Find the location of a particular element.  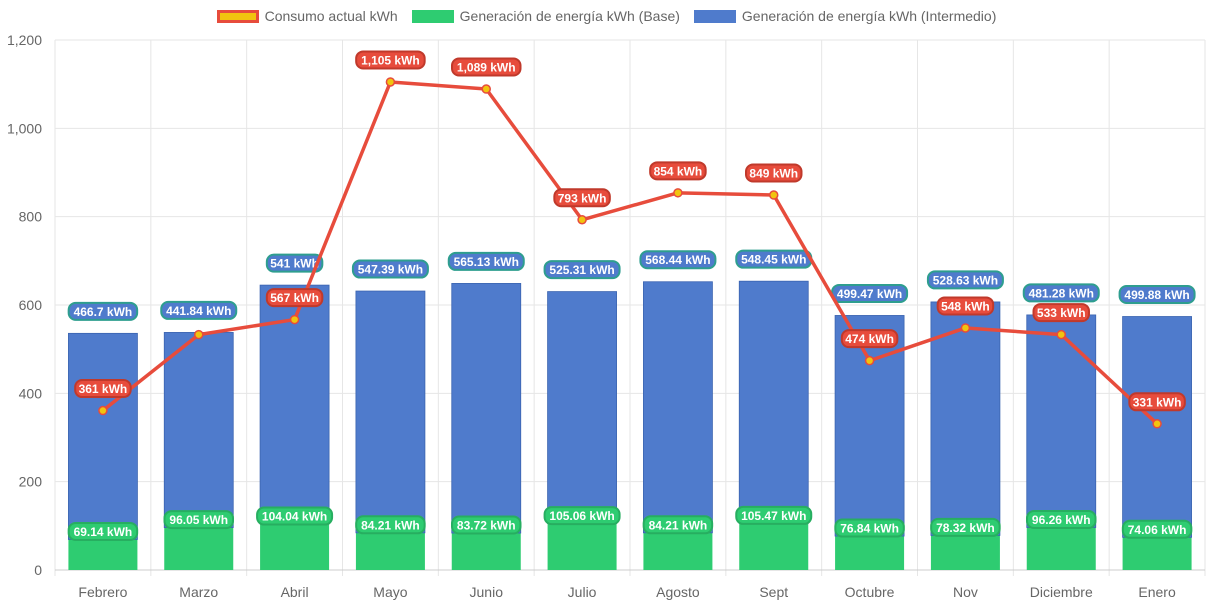

x-tick-label: Abril is located at coordinates (295, 592).